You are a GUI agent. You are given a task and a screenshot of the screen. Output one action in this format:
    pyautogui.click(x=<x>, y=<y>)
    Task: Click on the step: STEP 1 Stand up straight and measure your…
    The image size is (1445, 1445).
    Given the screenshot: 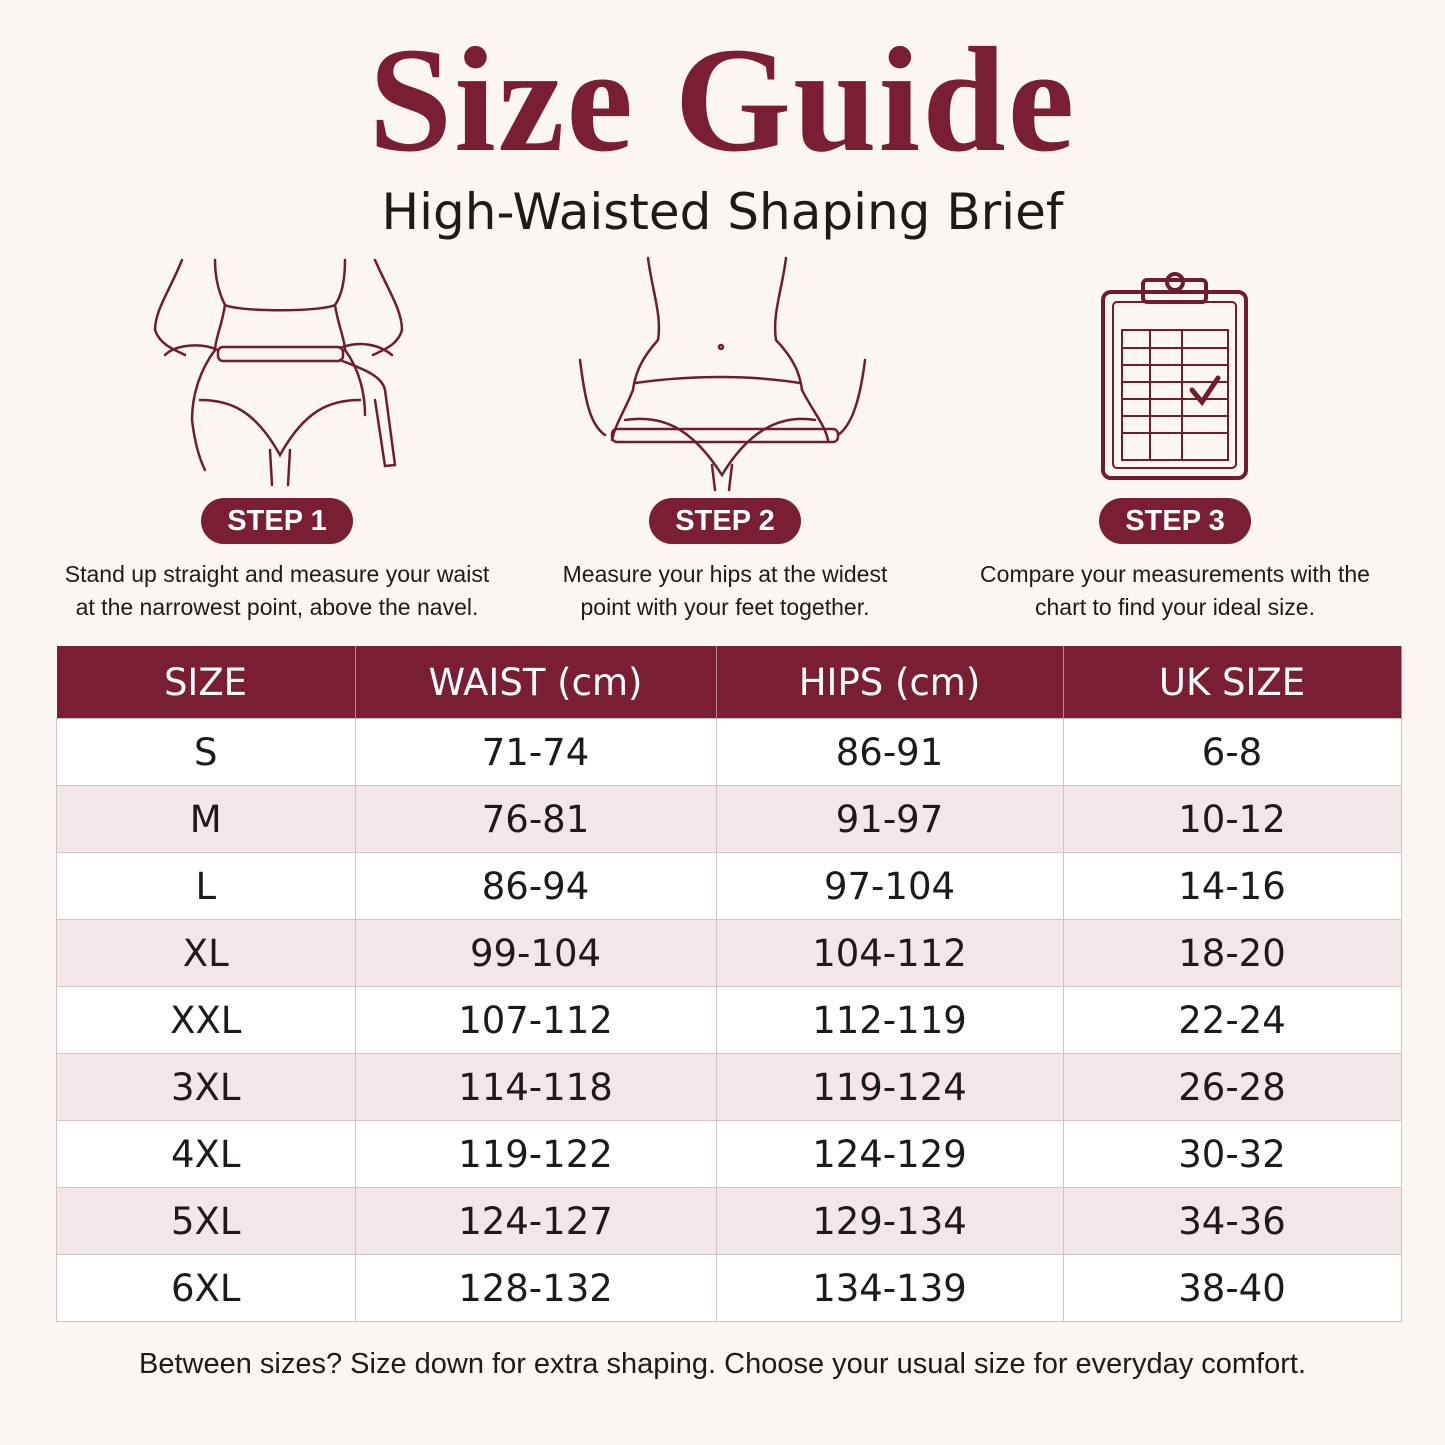 What is the action you would take?
    pyautogui.click(x=277, y=561)
    